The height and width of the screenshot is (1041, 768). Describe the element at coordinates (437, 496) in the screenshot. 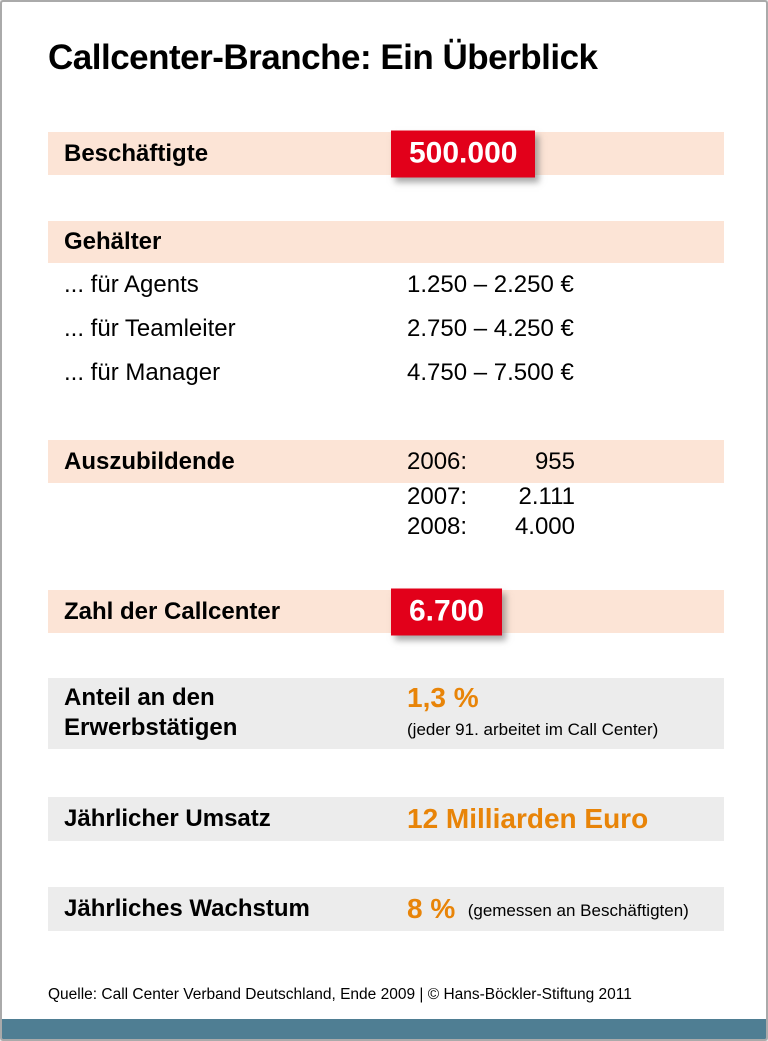

I see `azubi-year-2007: 2007:` at that location.